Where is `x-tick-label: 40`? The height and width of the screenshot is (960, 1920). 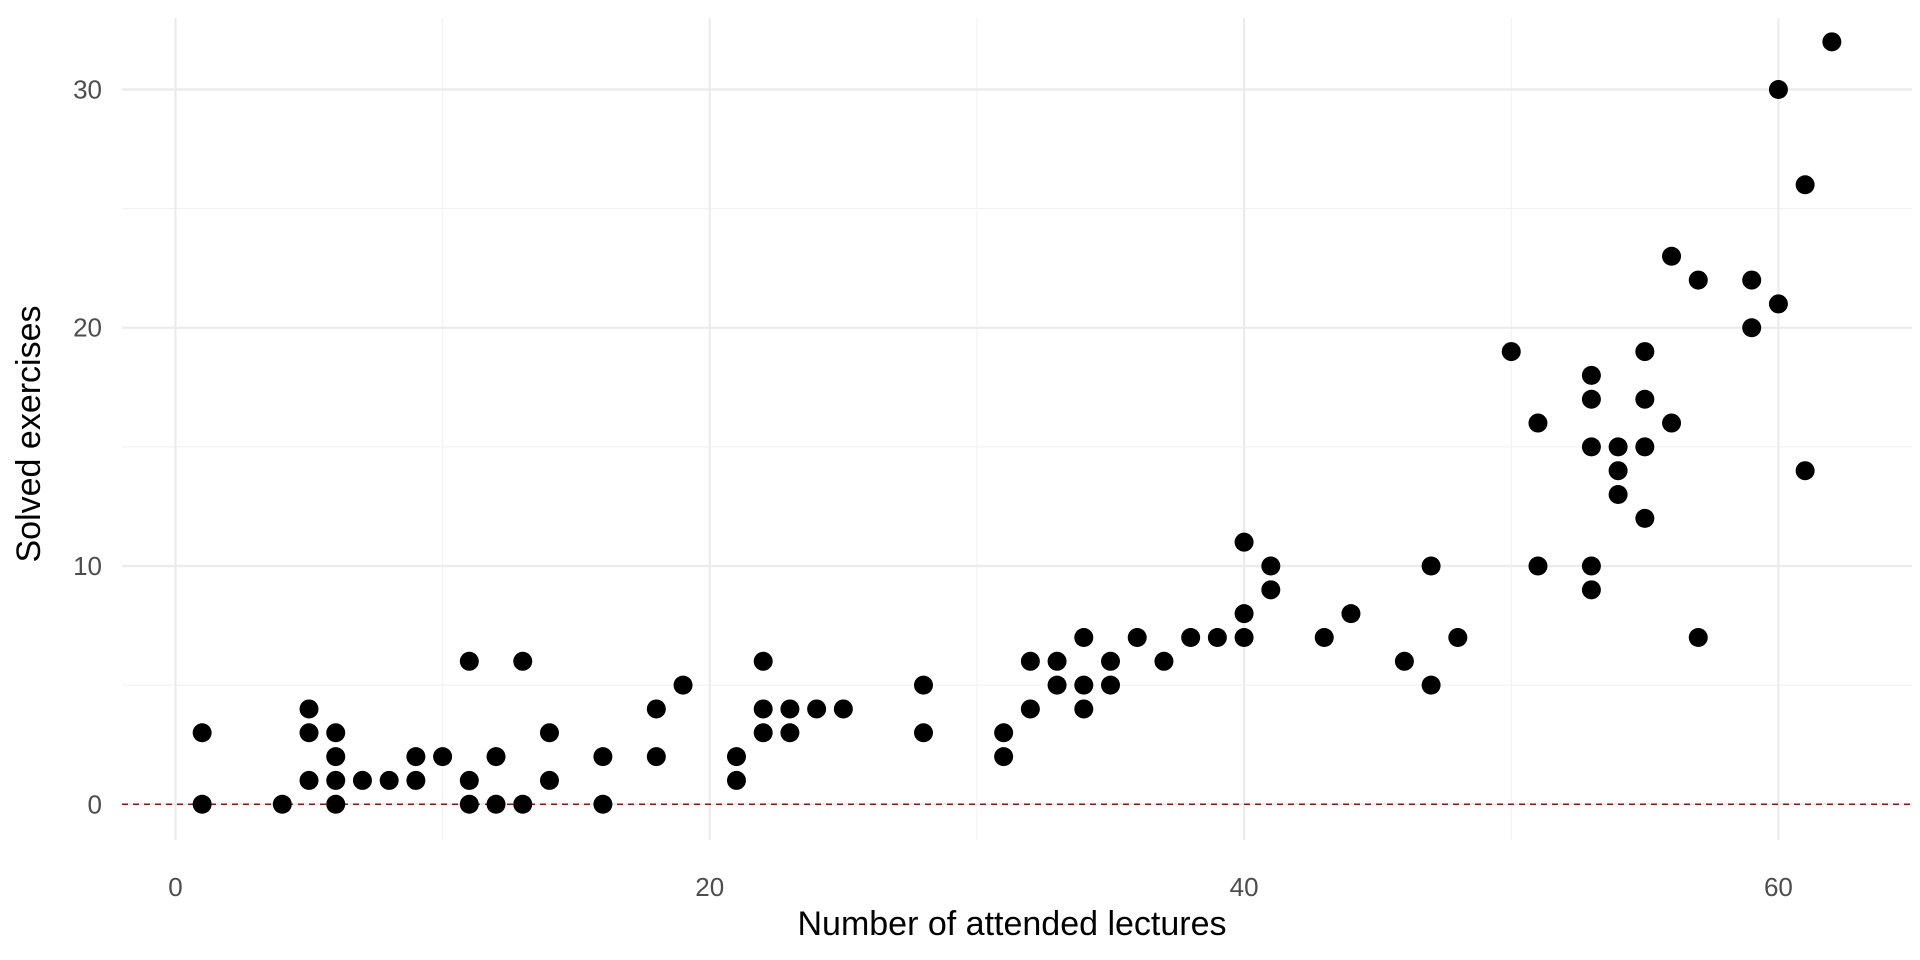
x-tick-label: 40 is located at coordinates (1244, 887).